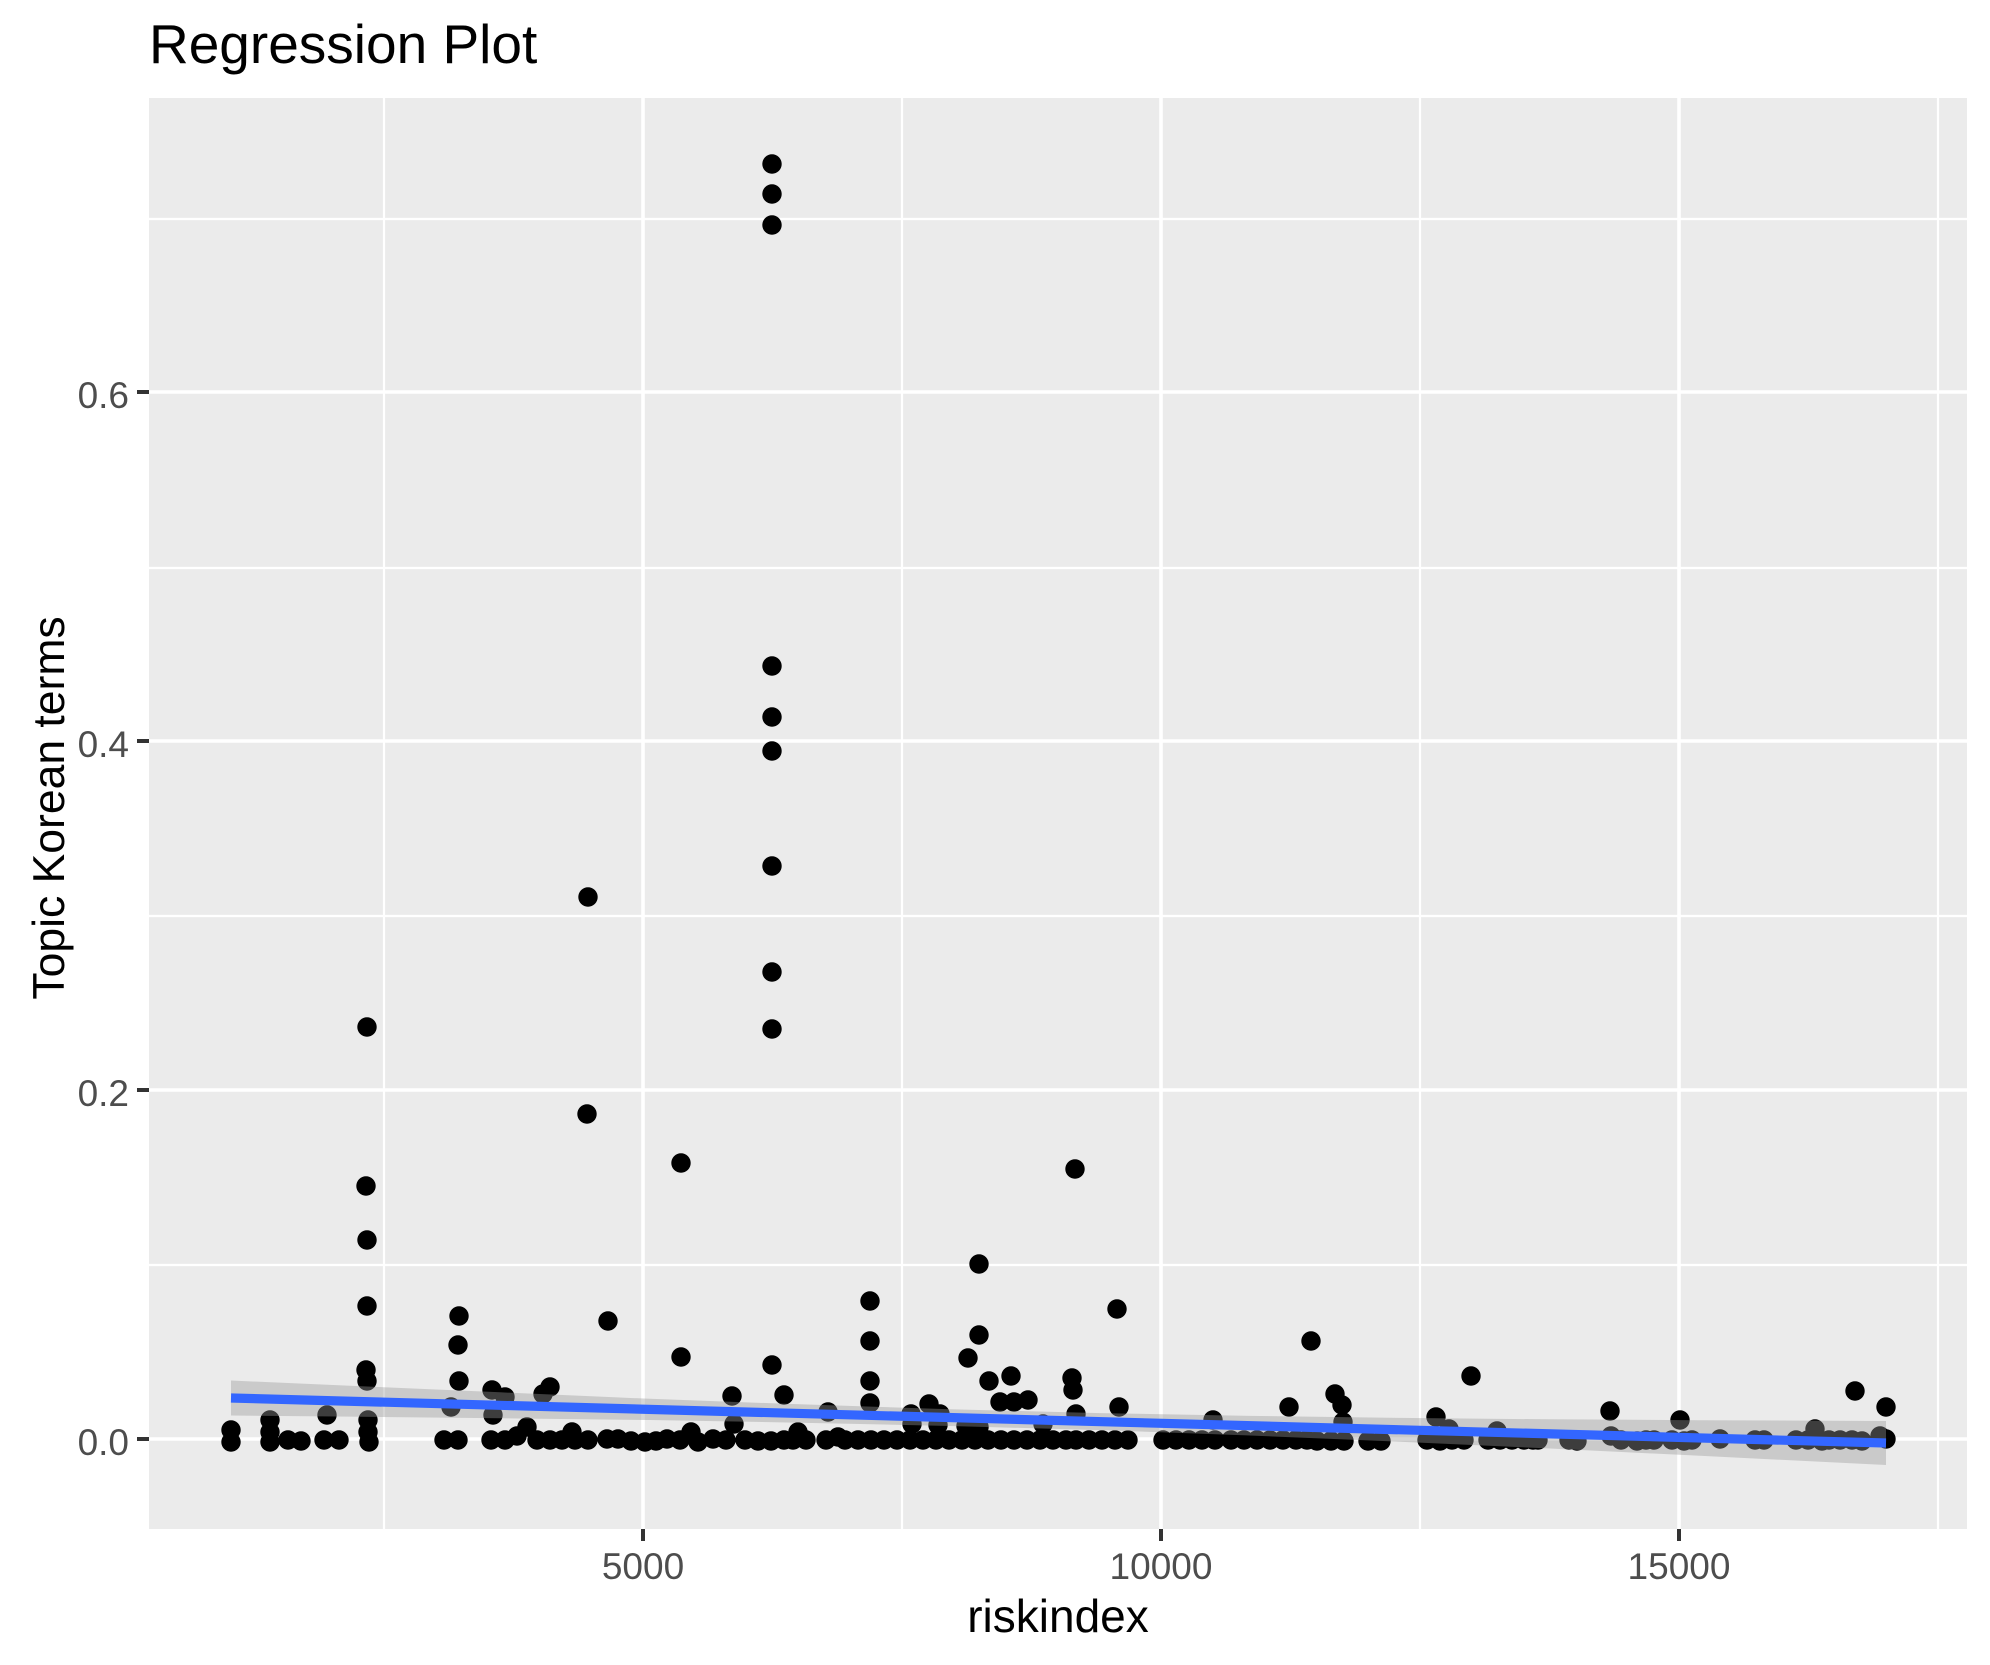  What do you see at coordinates (103, 1442) in the screenshot?
I see `svg-text: 0.0` at bounding box center [103, 1442].